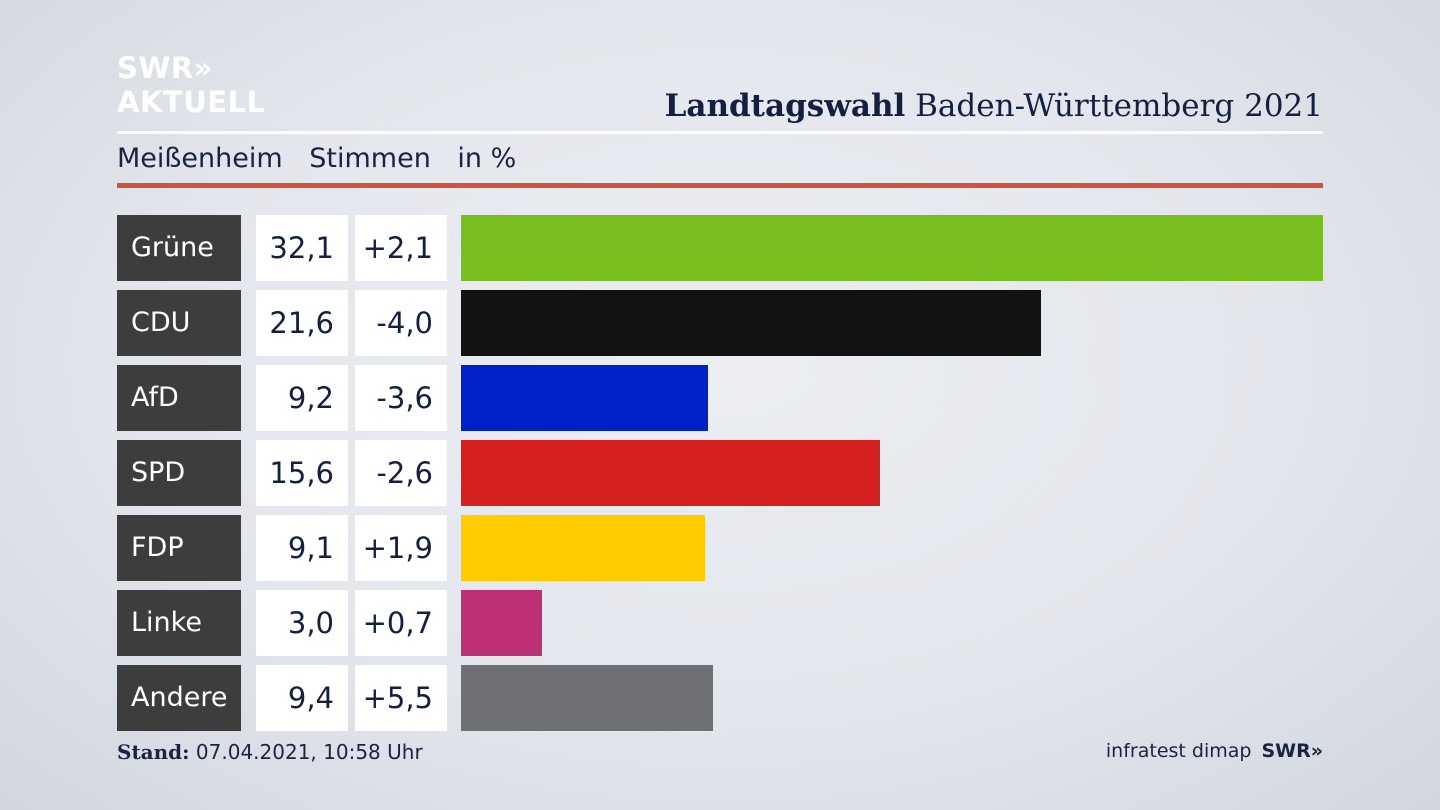 The image size is (1440, 810). What do you see at coordinates (179, 623) in the screenshot?
I see `party-label: Linke` at bounding box center [179, 623].